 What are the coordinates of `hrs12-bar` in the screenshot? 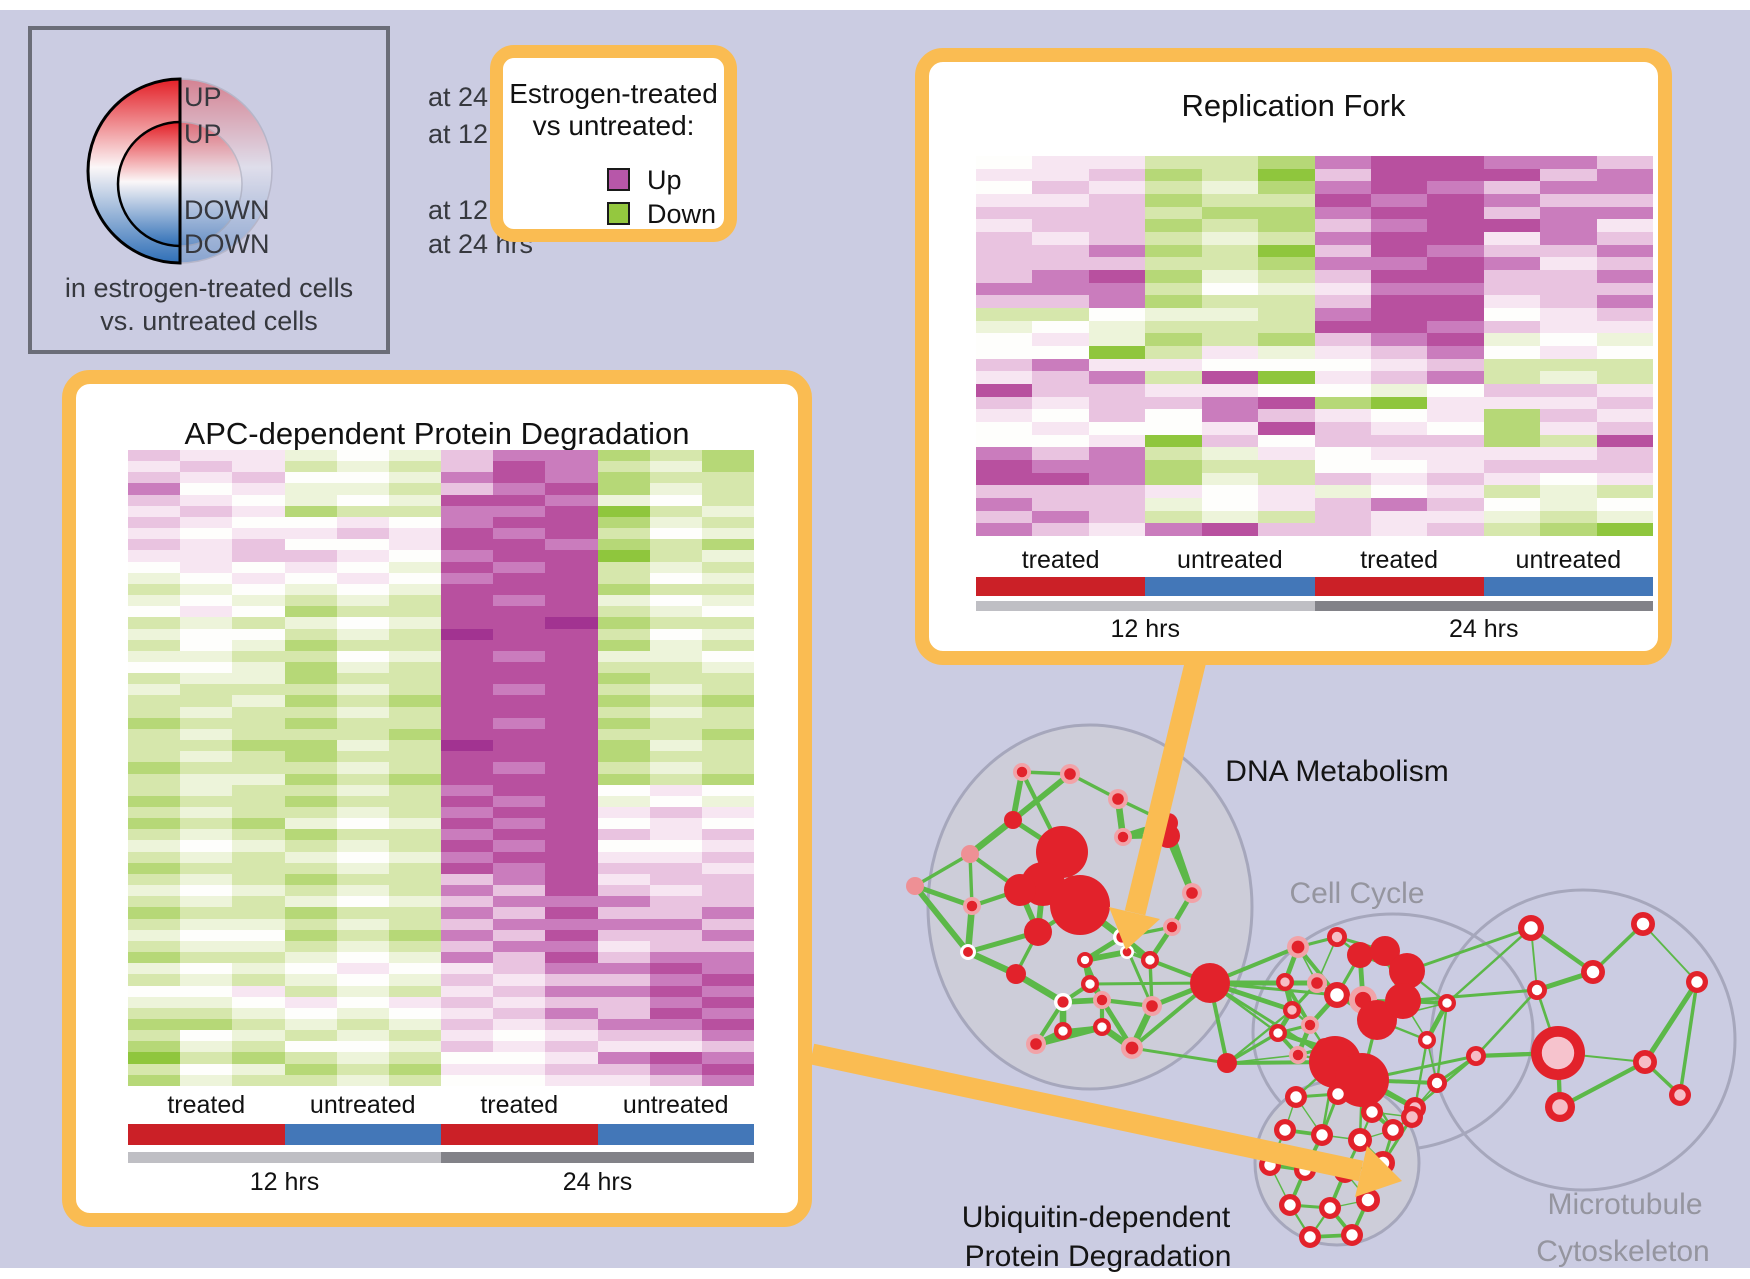 It's located at (284, 1157).